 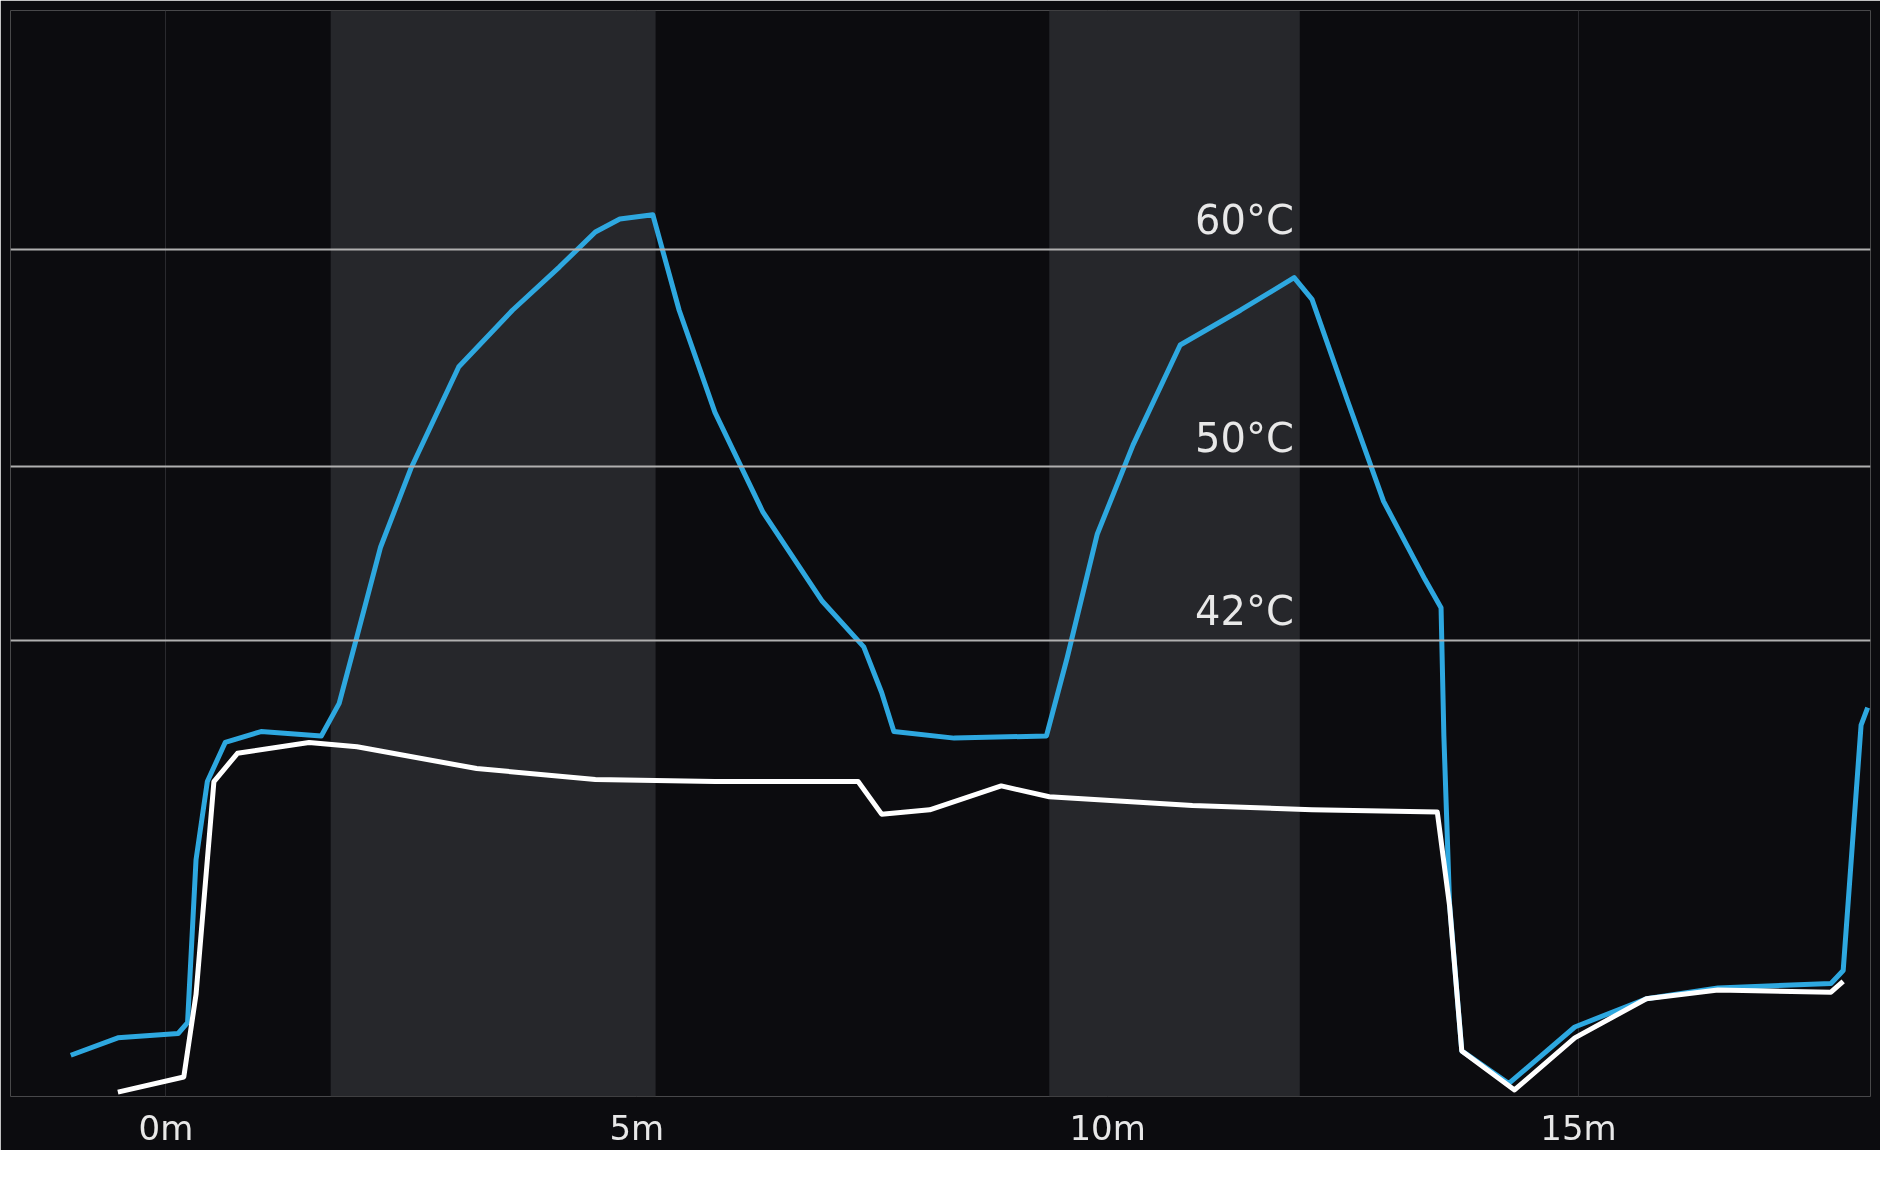 What do you see at coordinates (637, 1127) in the screenshot?
I see `x-tick-label: 5m` at bounding box center [637, 1127].